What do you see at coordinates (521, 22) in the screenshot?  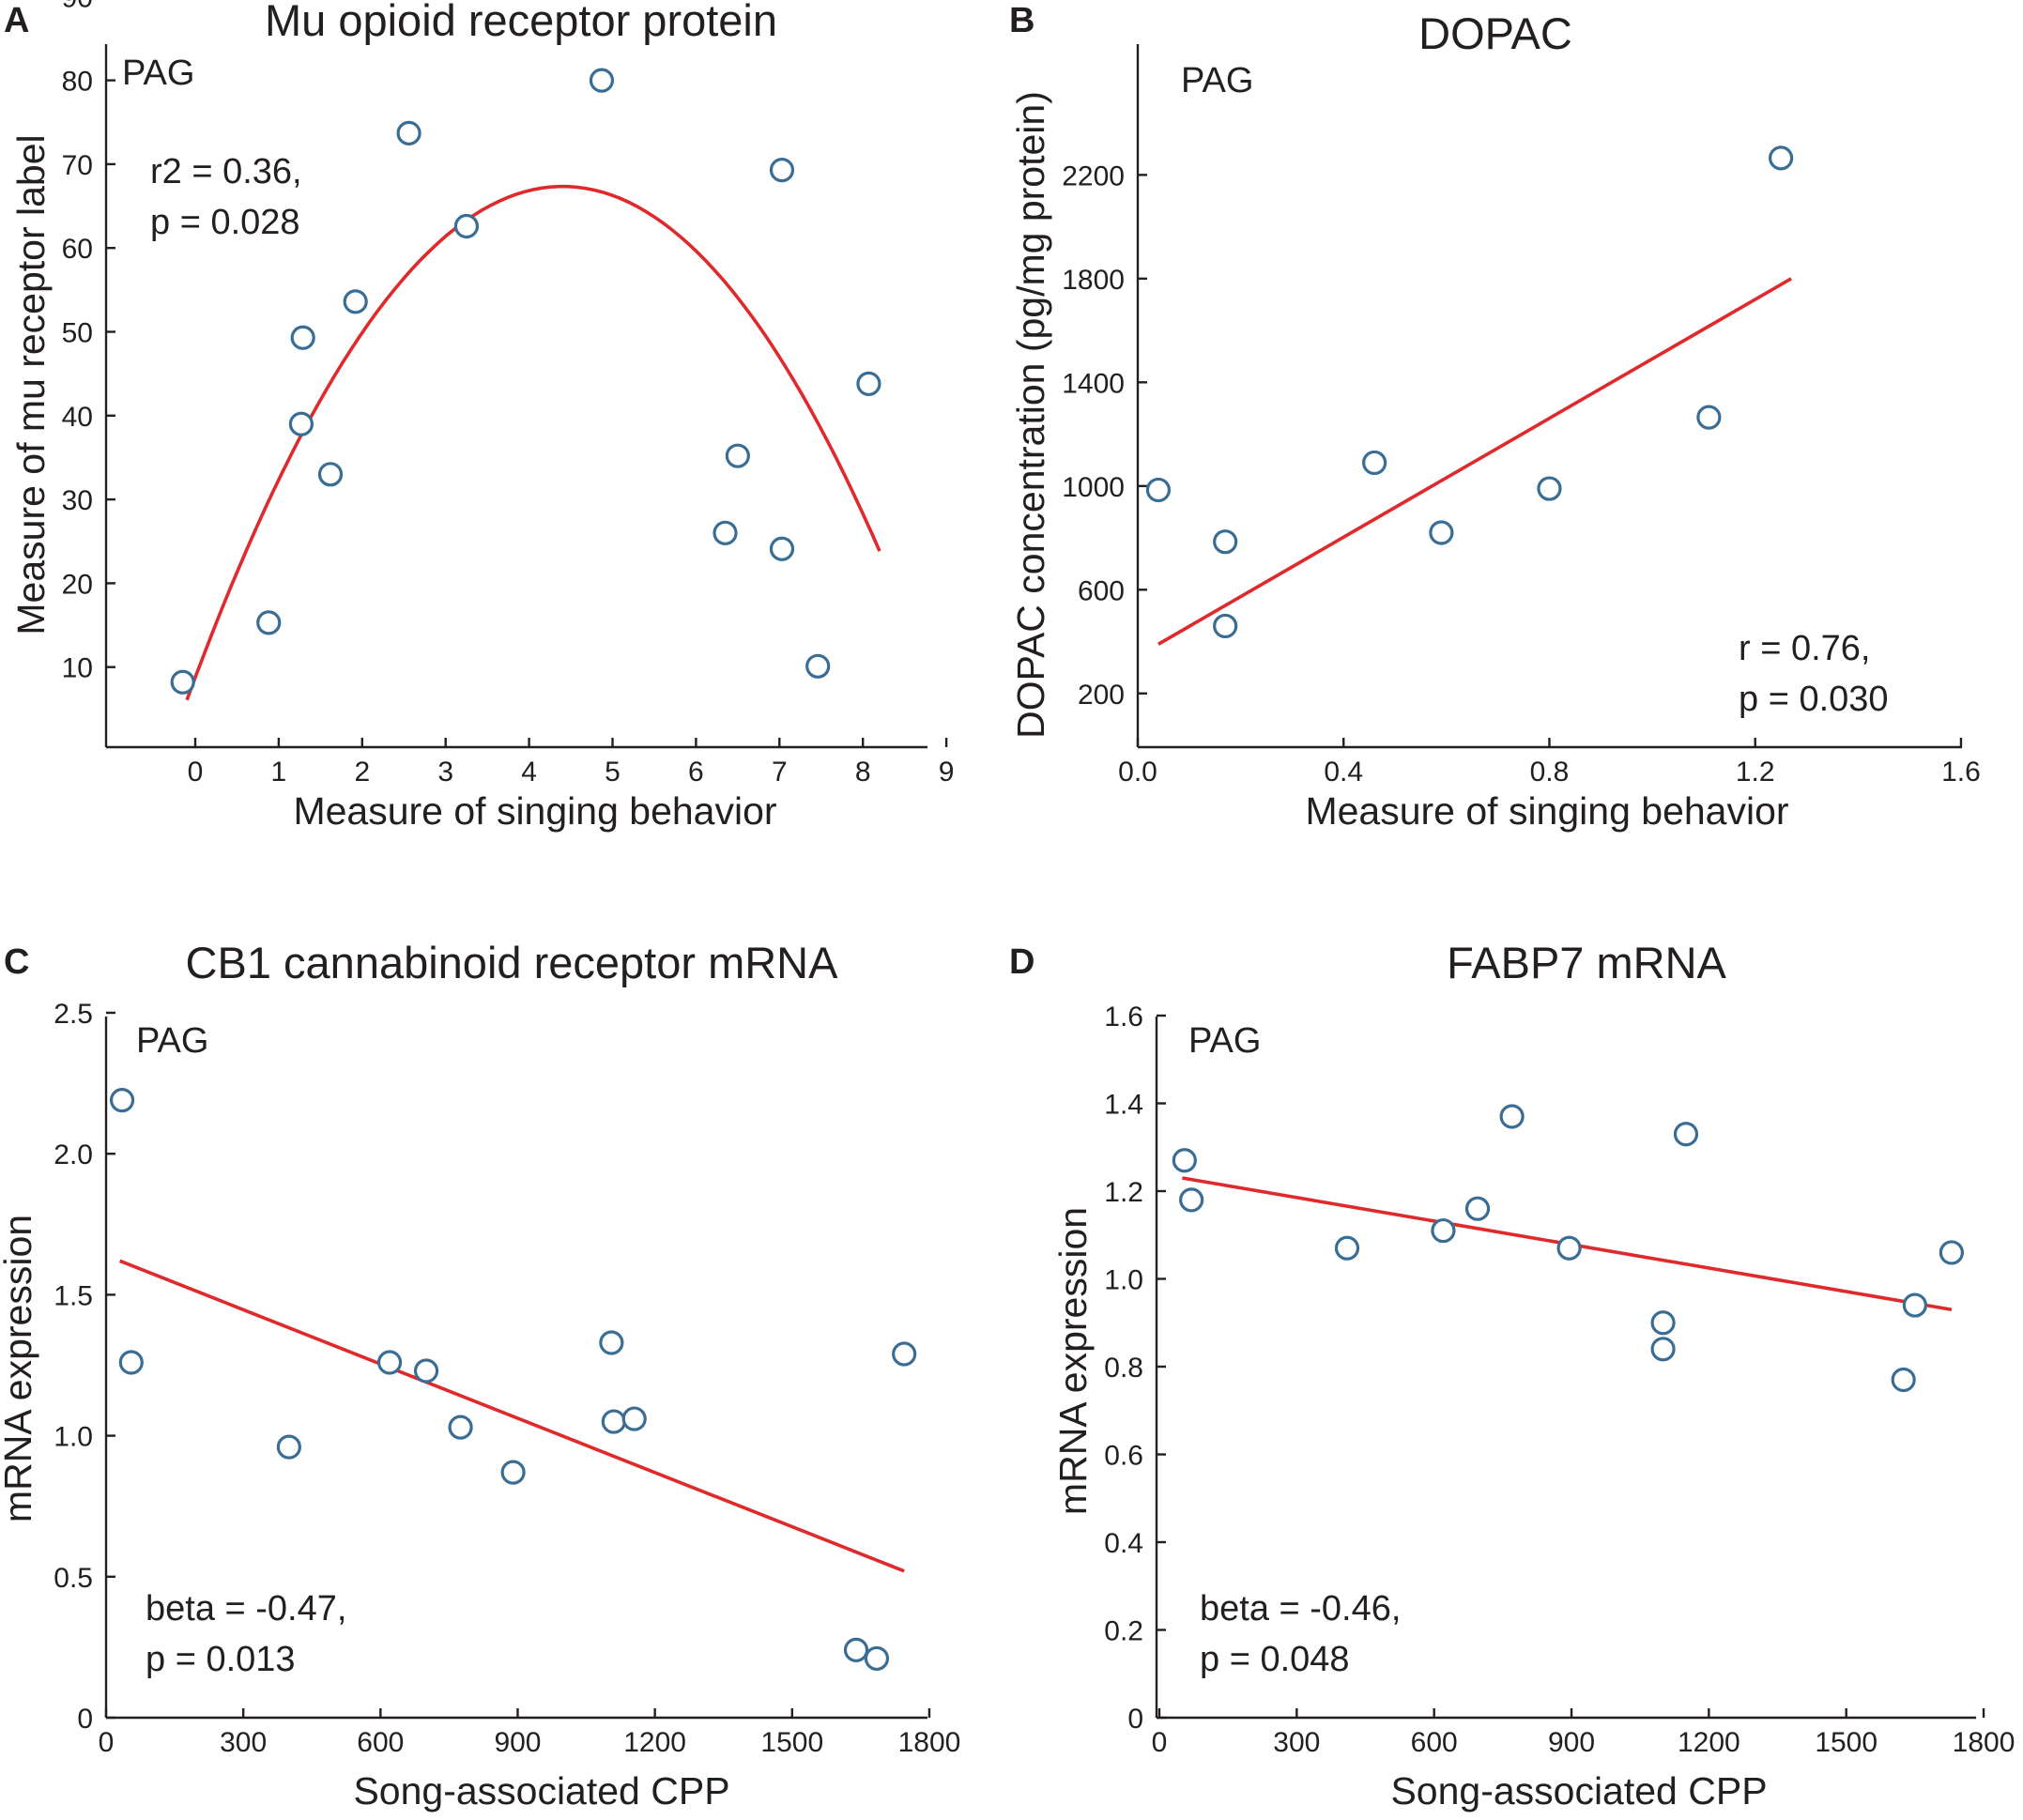 I see `chart-title: Mu opioid receptor protein` at bounding box center [521, 22].